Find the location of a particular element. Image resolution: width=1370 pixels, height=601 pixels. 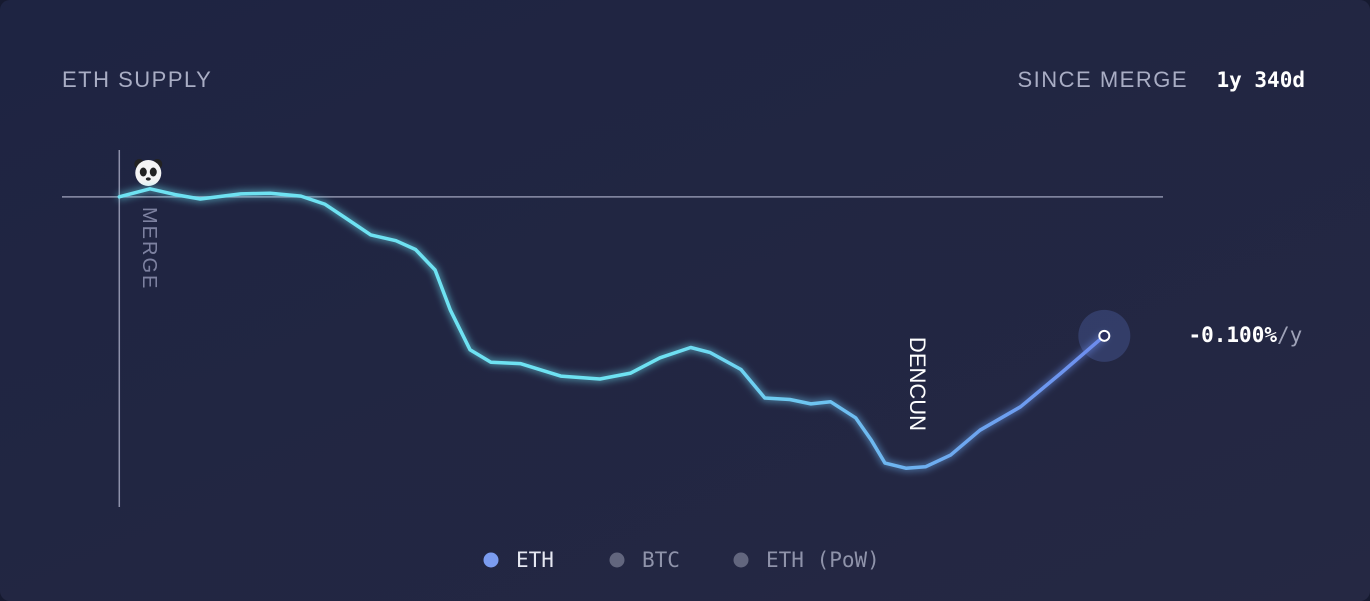

icon-face is located at coordinates (148, 173).